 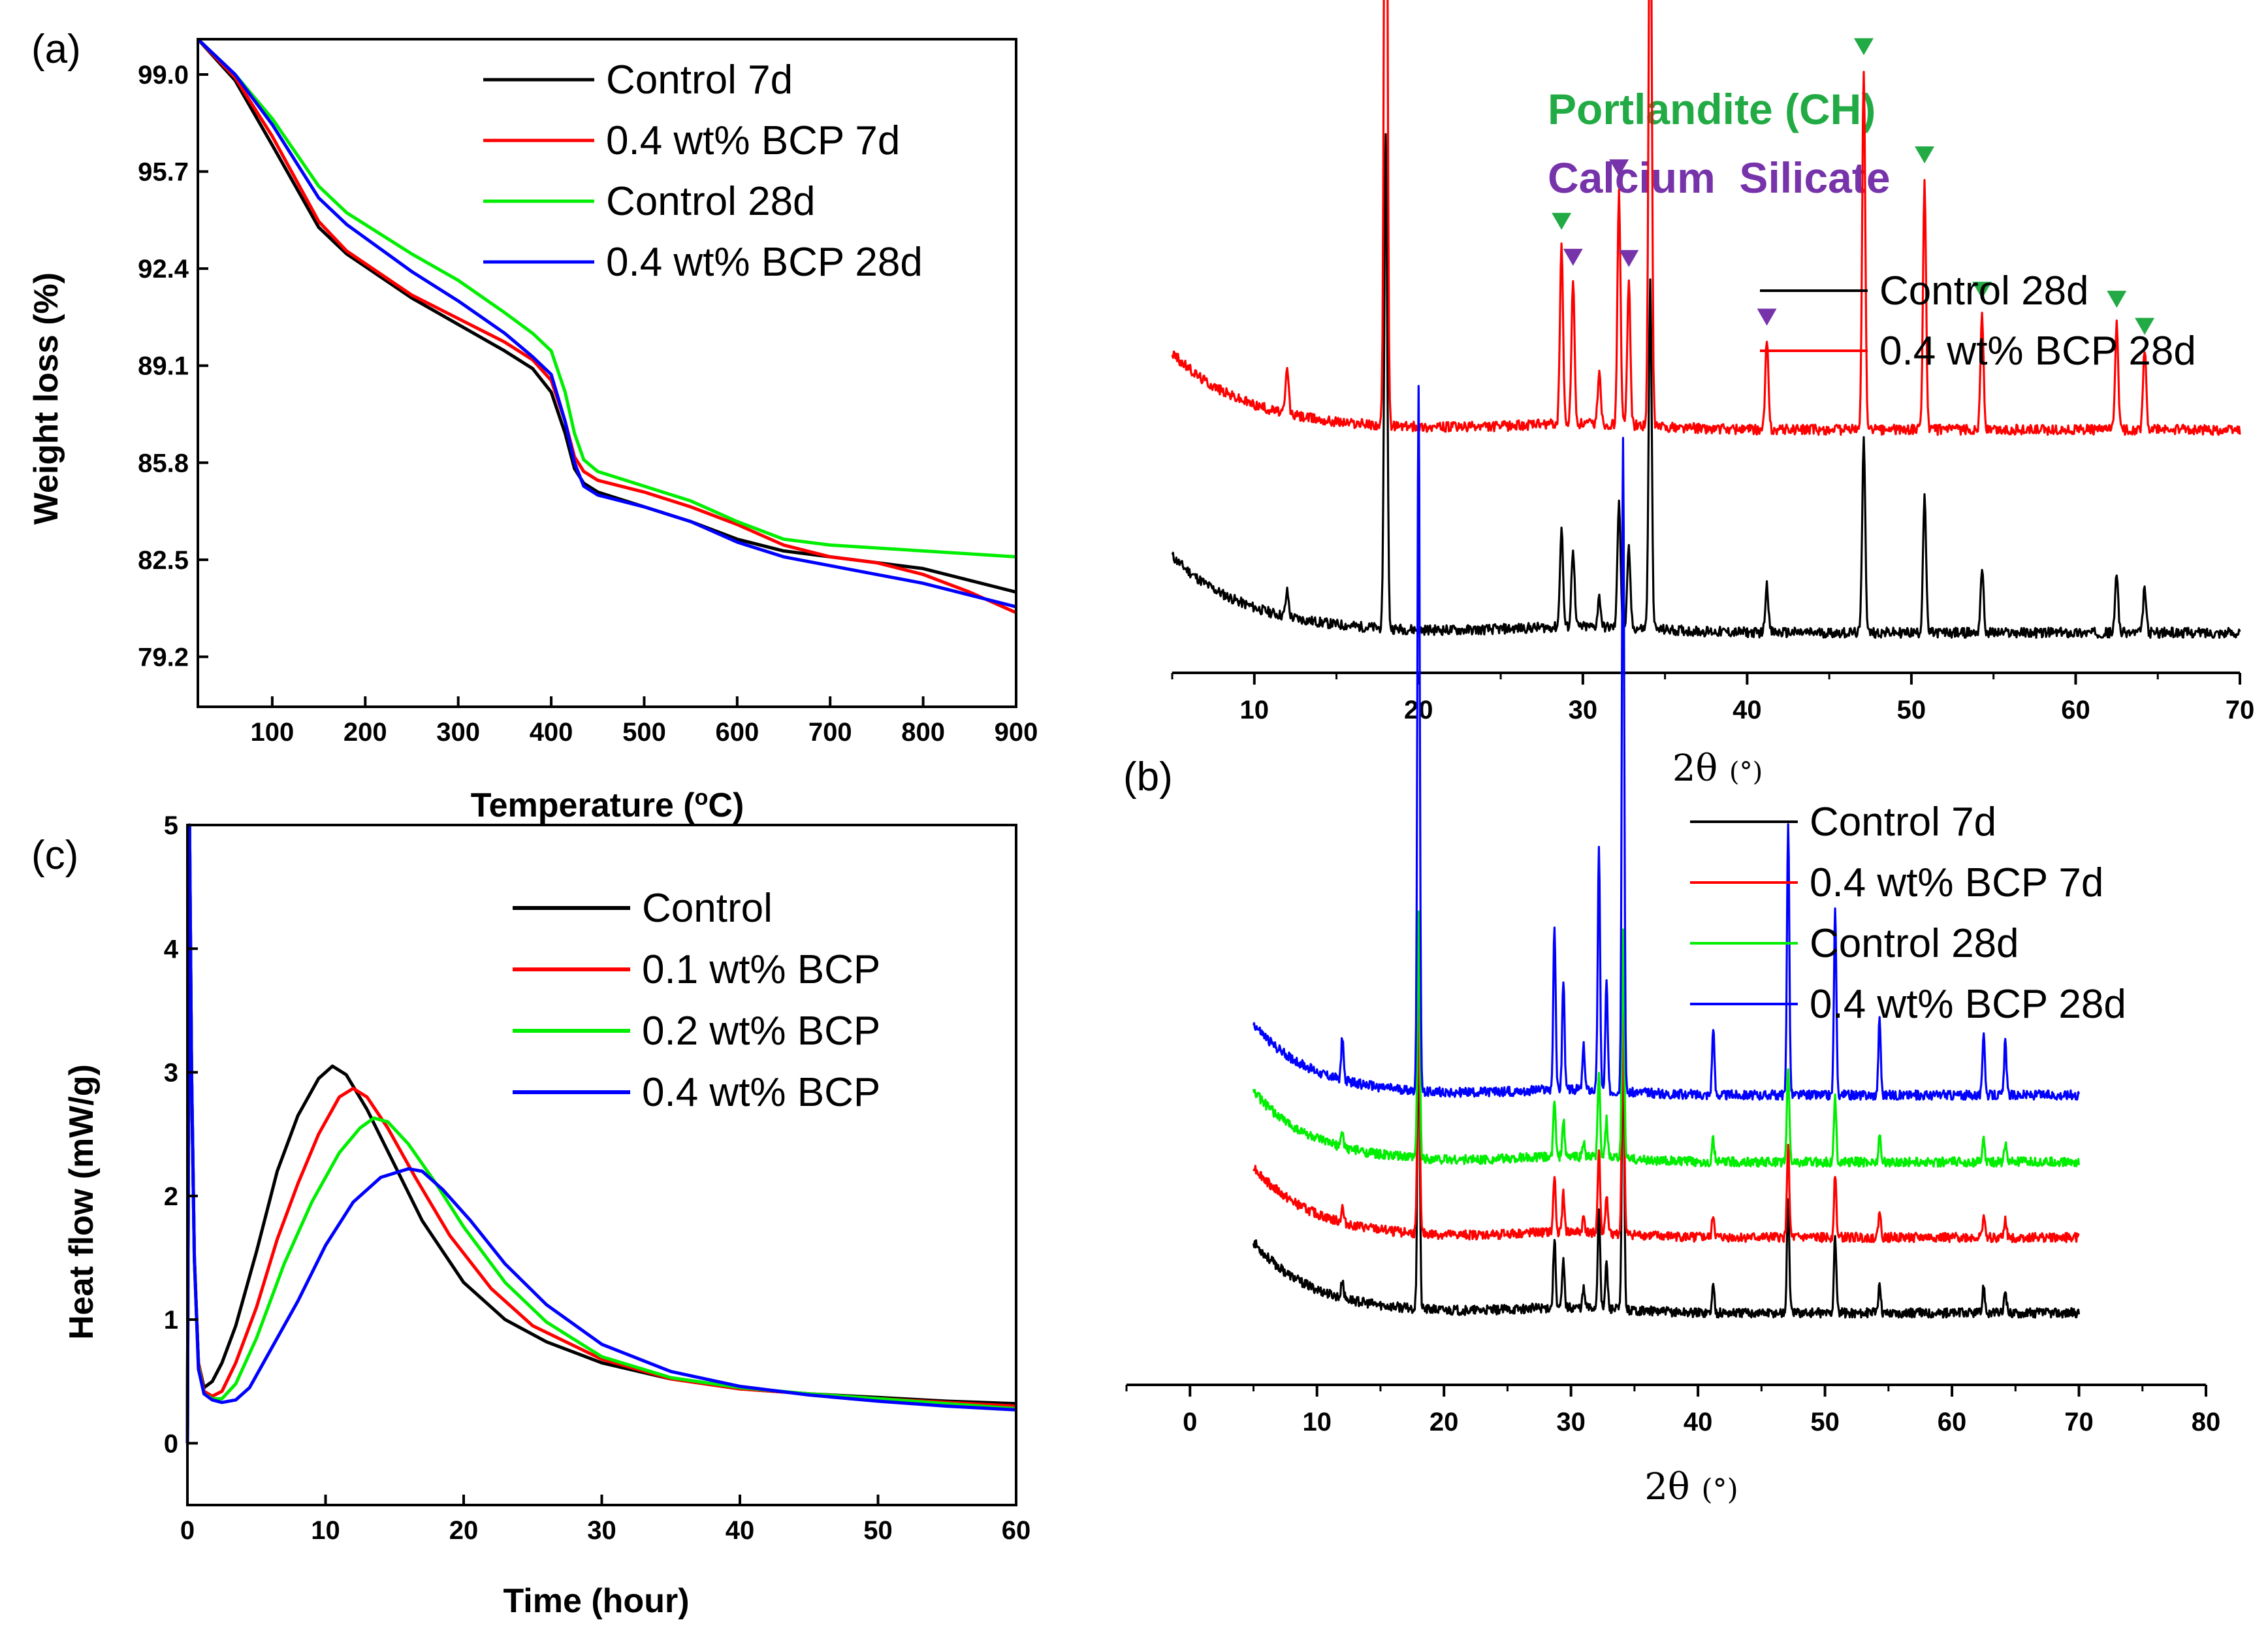 I want to click on tga-legend-label-control-7d: Control 7d, so click(x=699, y=80).